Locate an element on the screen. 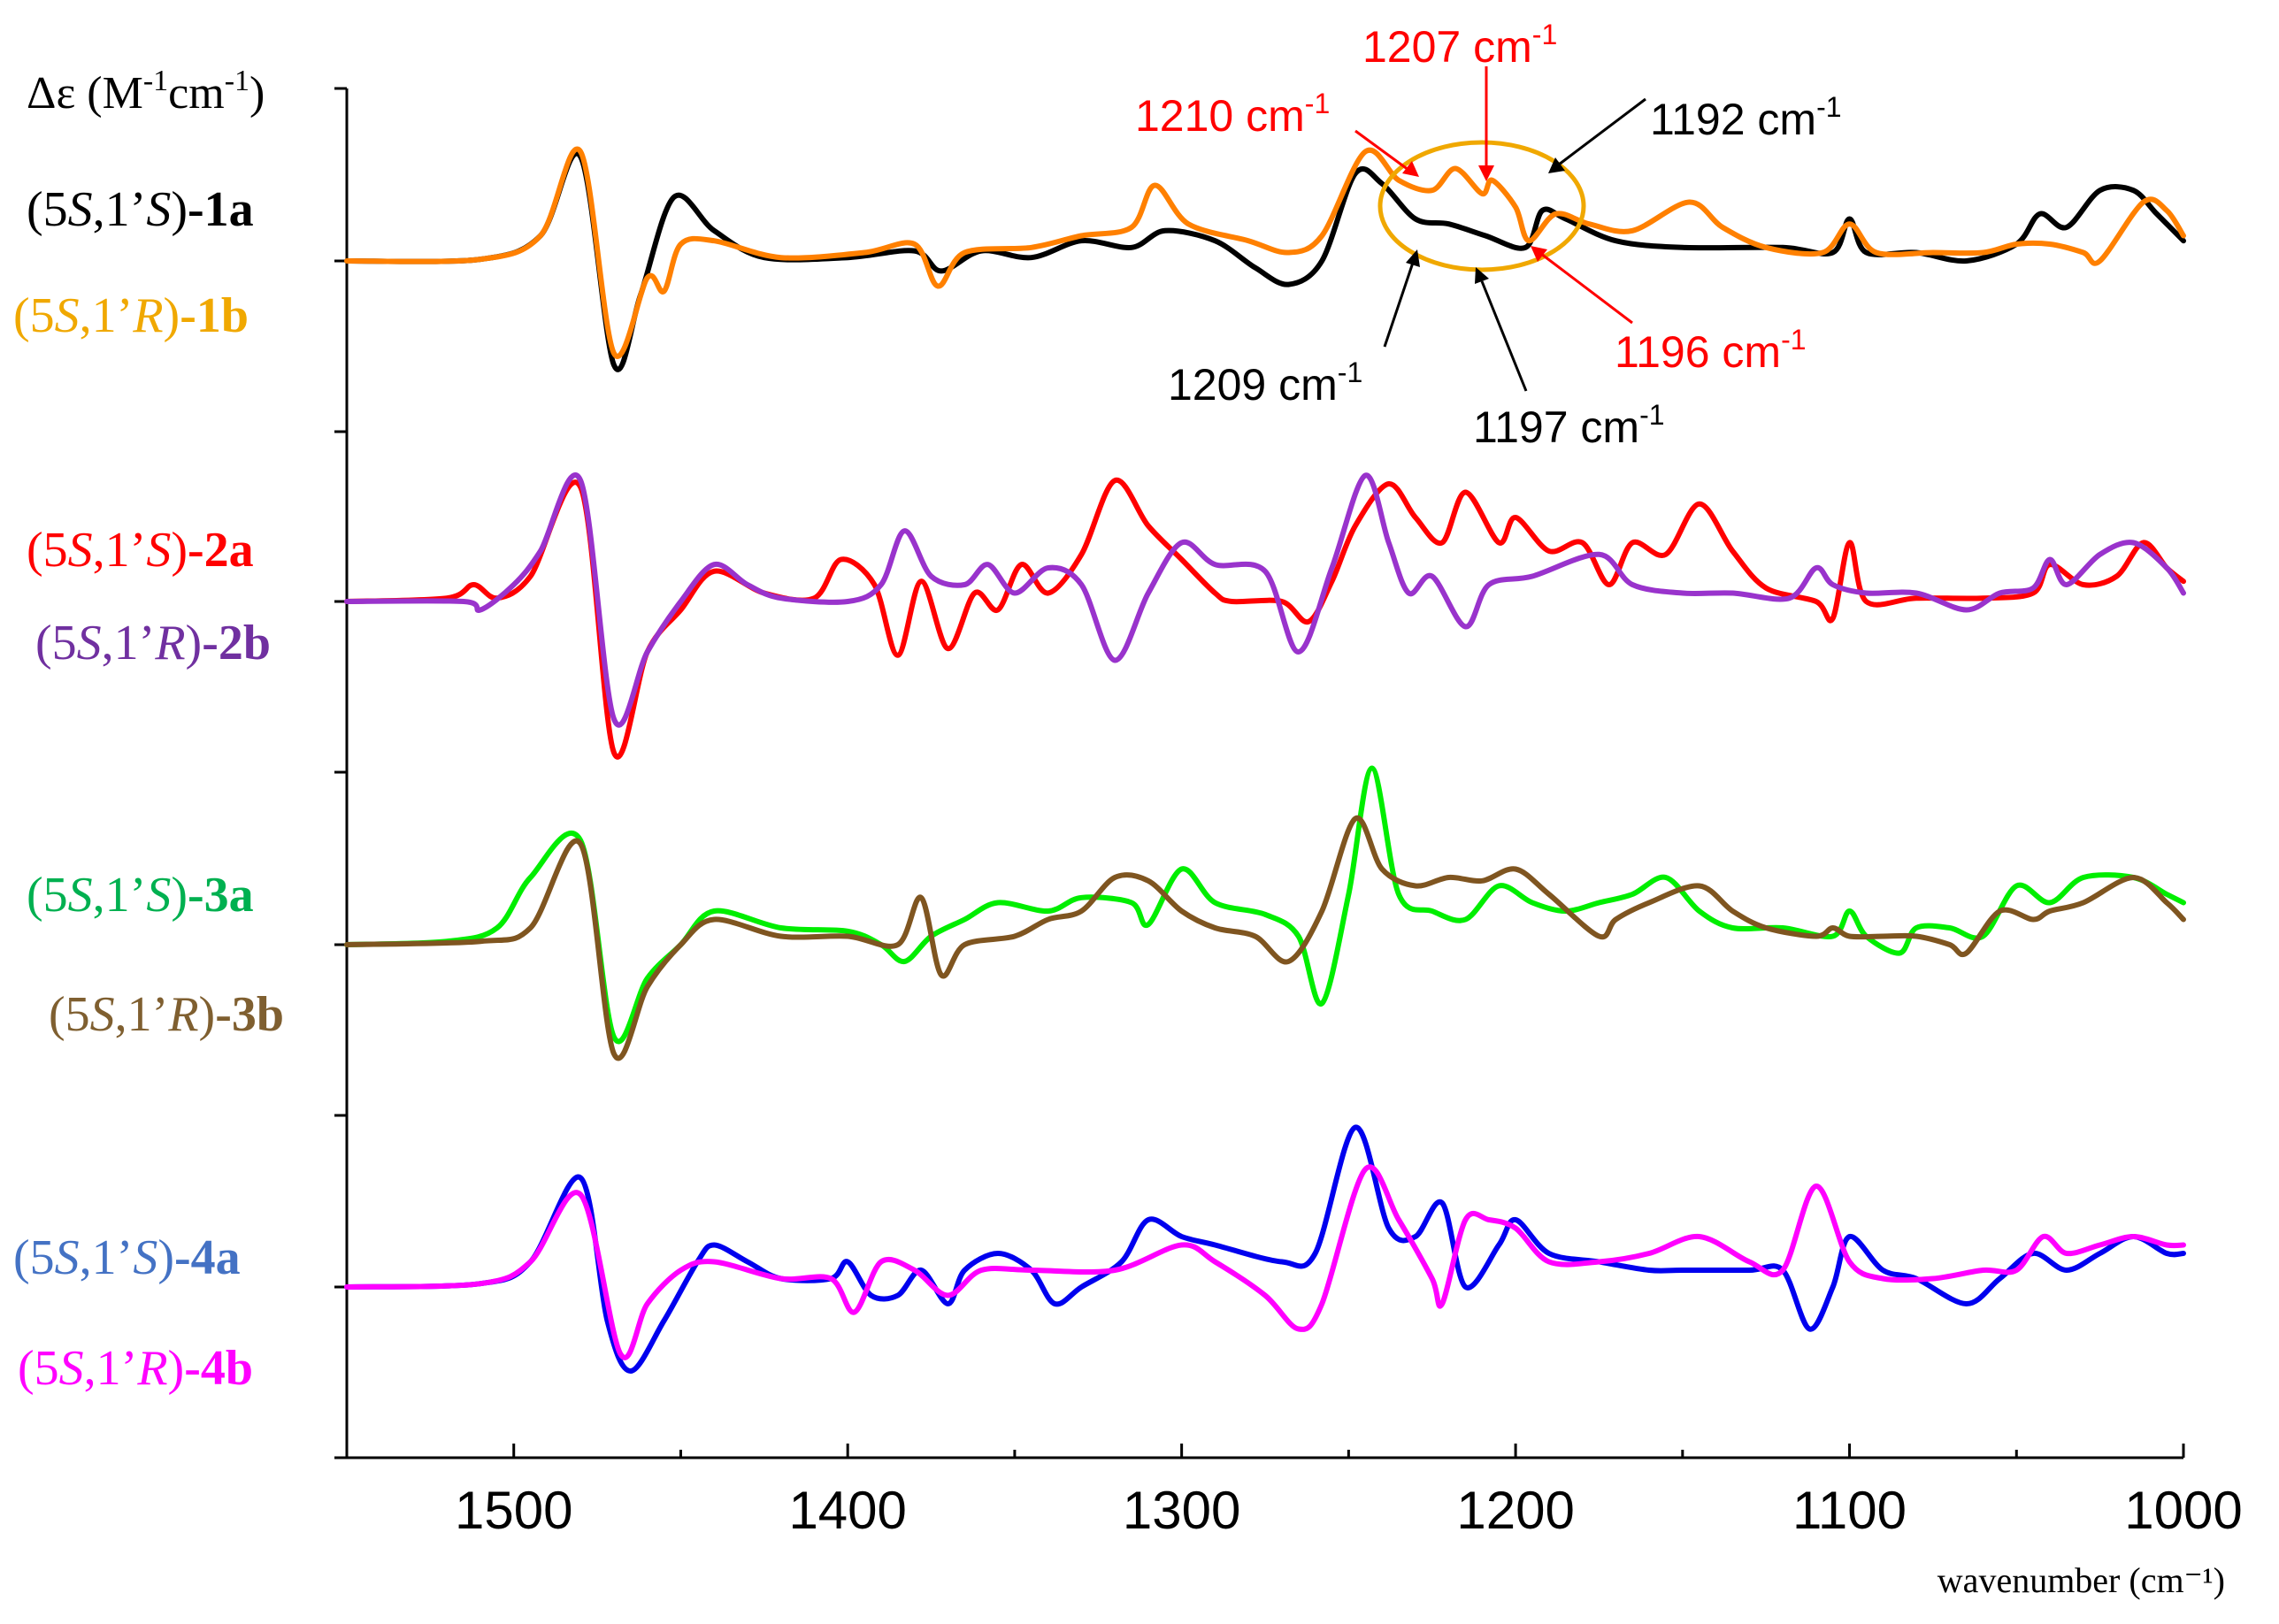 Image resolution: width=2279 pixels, height=1624 pixels. x-tick-label: 1400 is located at coordinates (847, 1510).